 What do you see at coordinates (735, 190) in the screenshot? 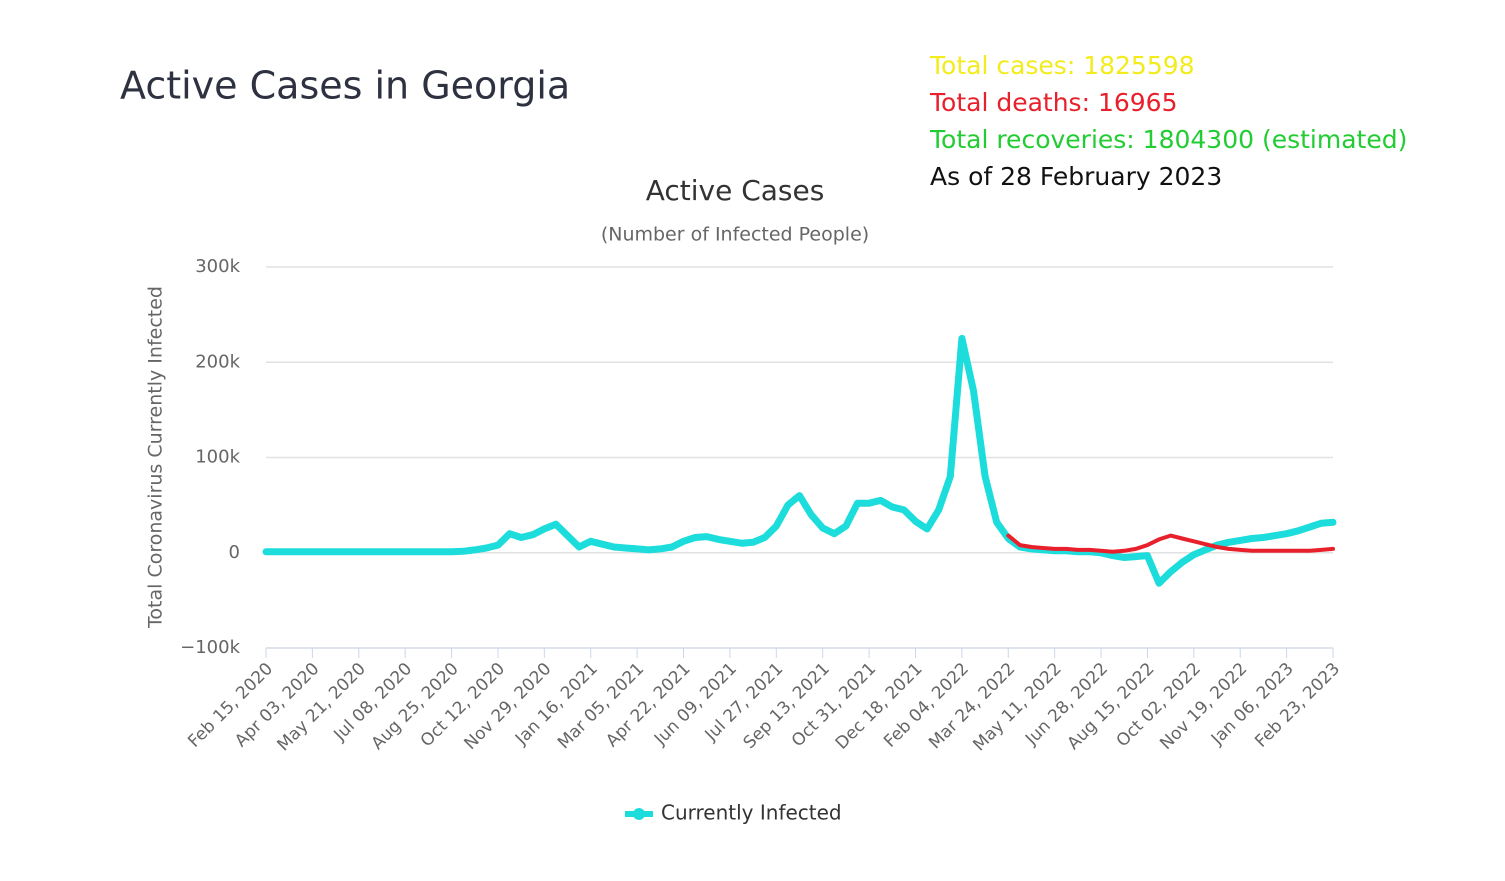
I see `chart-title: Active Cases` at bounding box center [735, 190].